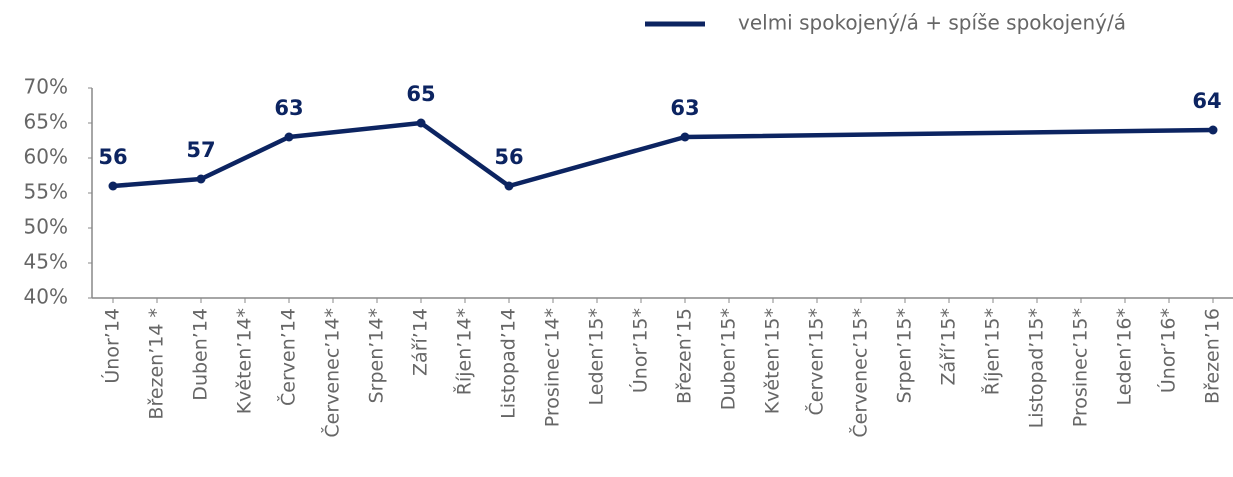  Describe the element at coordinates (200, 150) in the screenshot. I see `data-label: 57` at that location.